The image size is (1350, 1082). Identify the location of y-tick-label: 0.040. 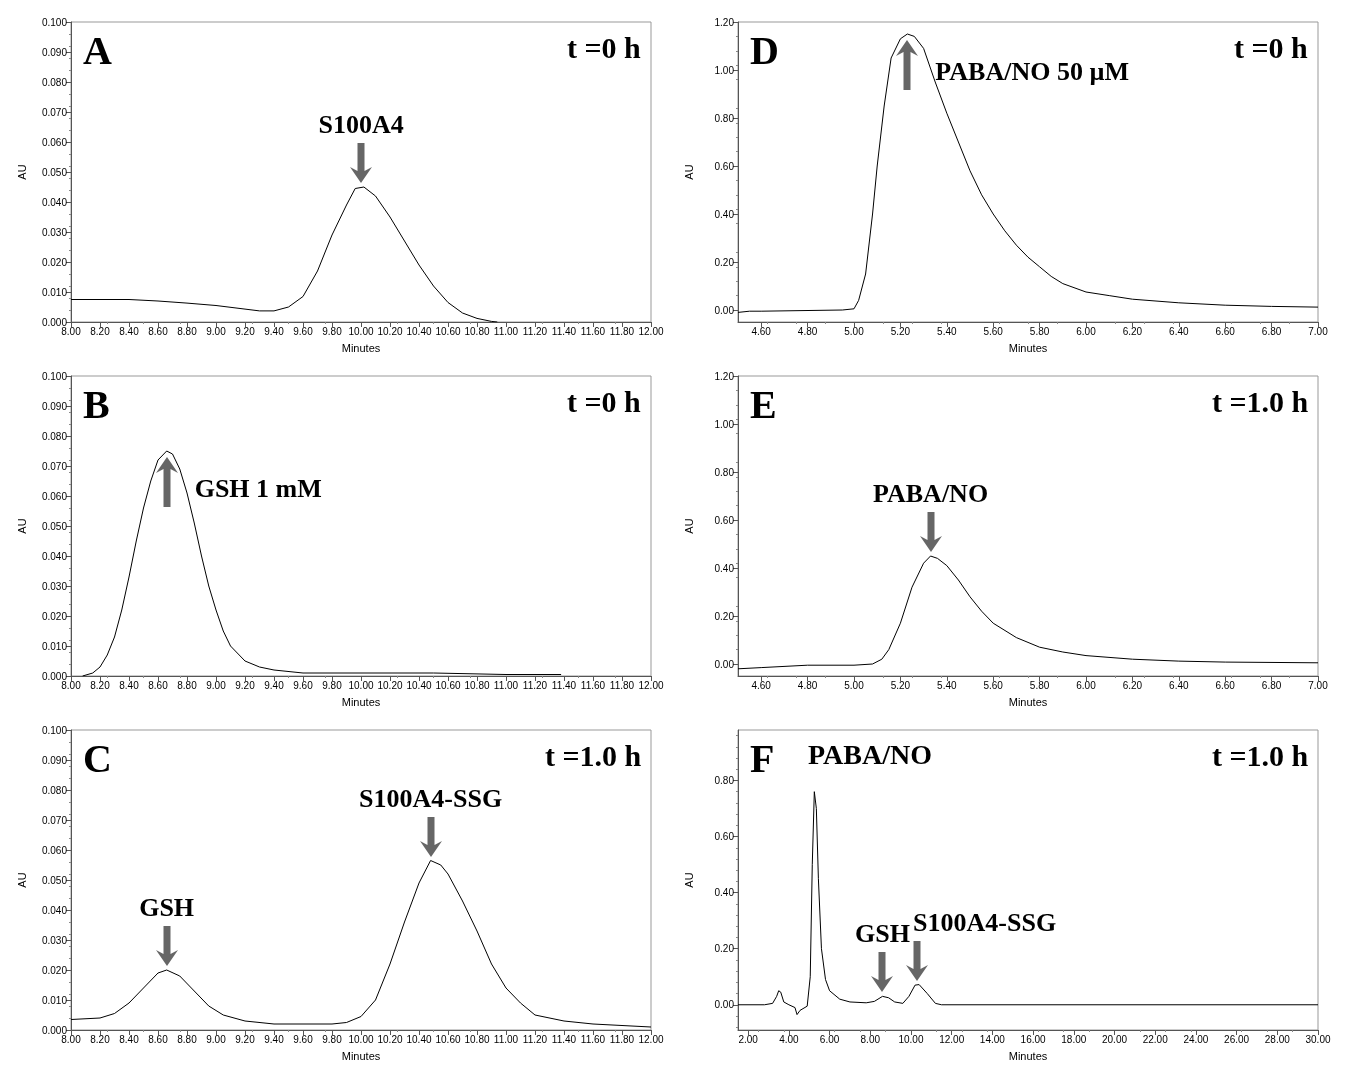
(54, 910).